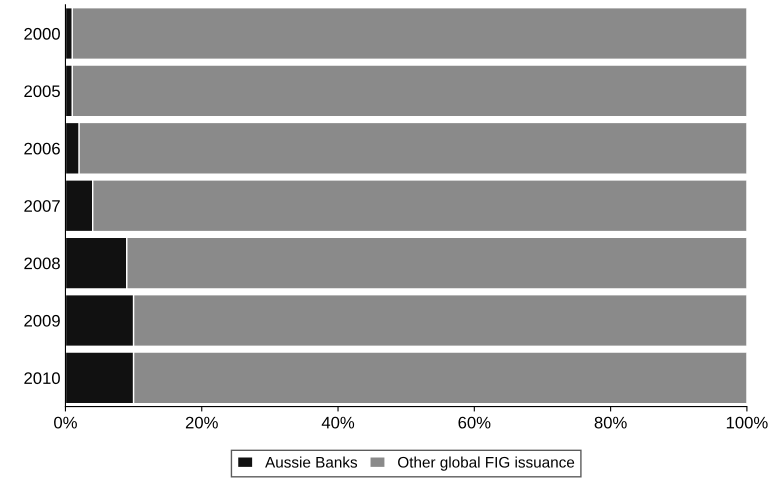 This screenshot has width=770, height=484. What do you see at coordinates (202, 422) in the screenshot?
I see `x-tick-label: 20%` at bounding box center [202, 422].